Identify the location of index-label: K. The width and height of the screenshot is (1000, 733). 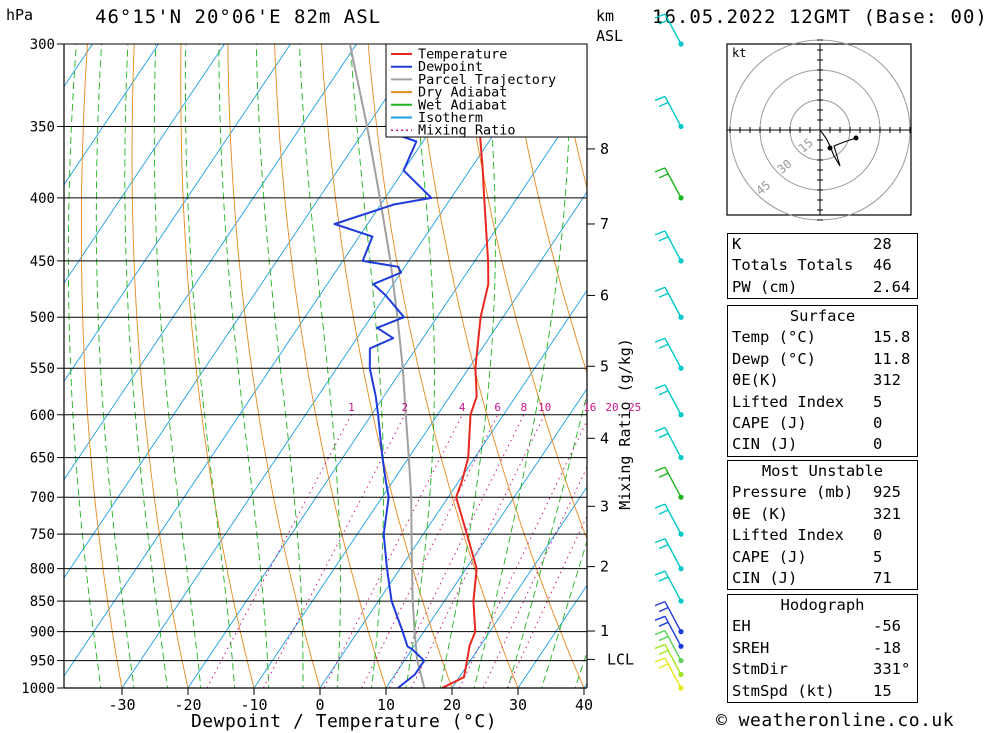
(737, 244).